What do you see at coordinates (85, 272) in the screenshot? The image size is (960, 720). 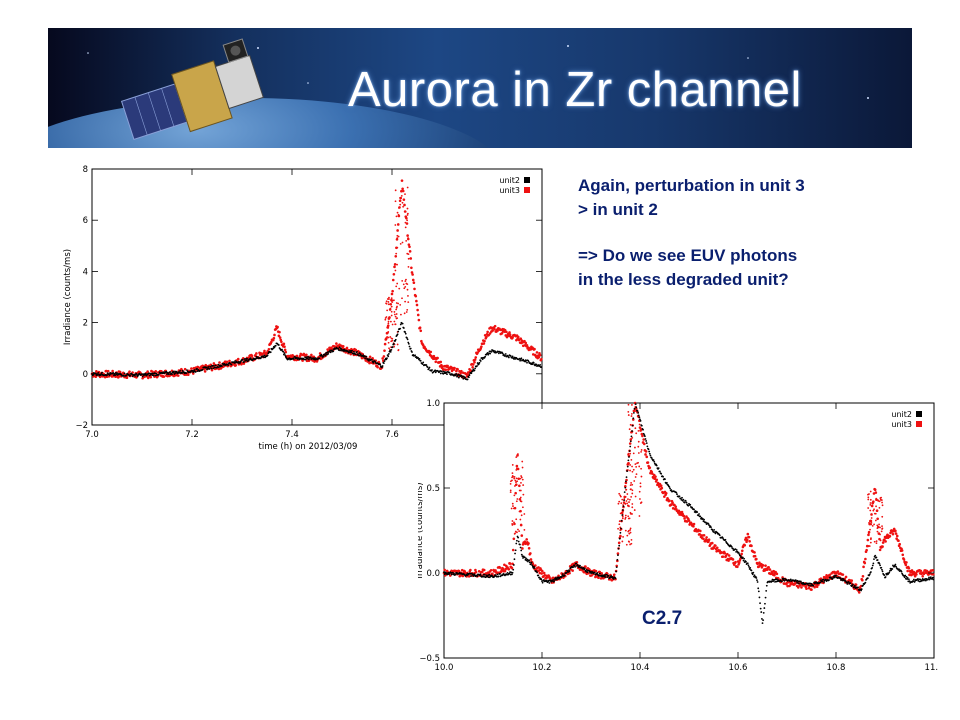 I see `y-tick-label: 4` at bounding box center [85, 272].